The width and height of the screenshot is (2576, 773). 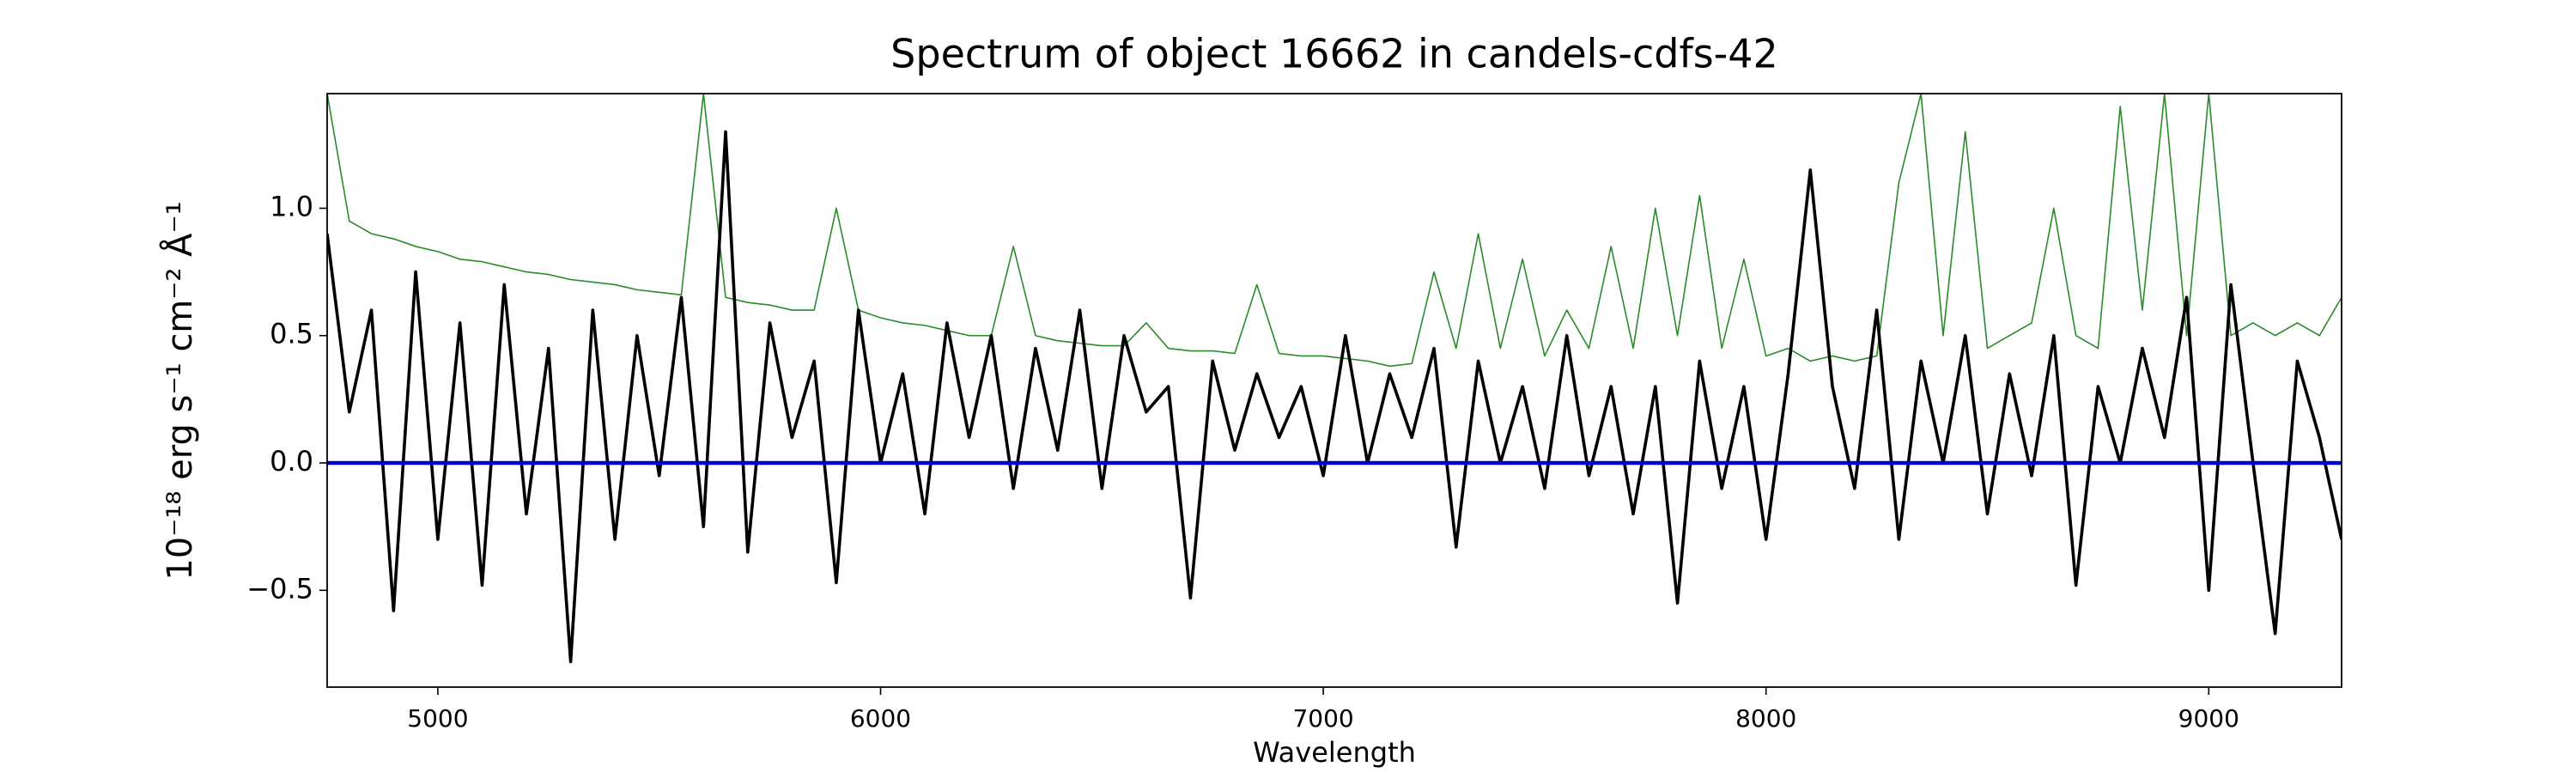 I want to click on y-tick-label: 0.5, so click(x=291, y=334).